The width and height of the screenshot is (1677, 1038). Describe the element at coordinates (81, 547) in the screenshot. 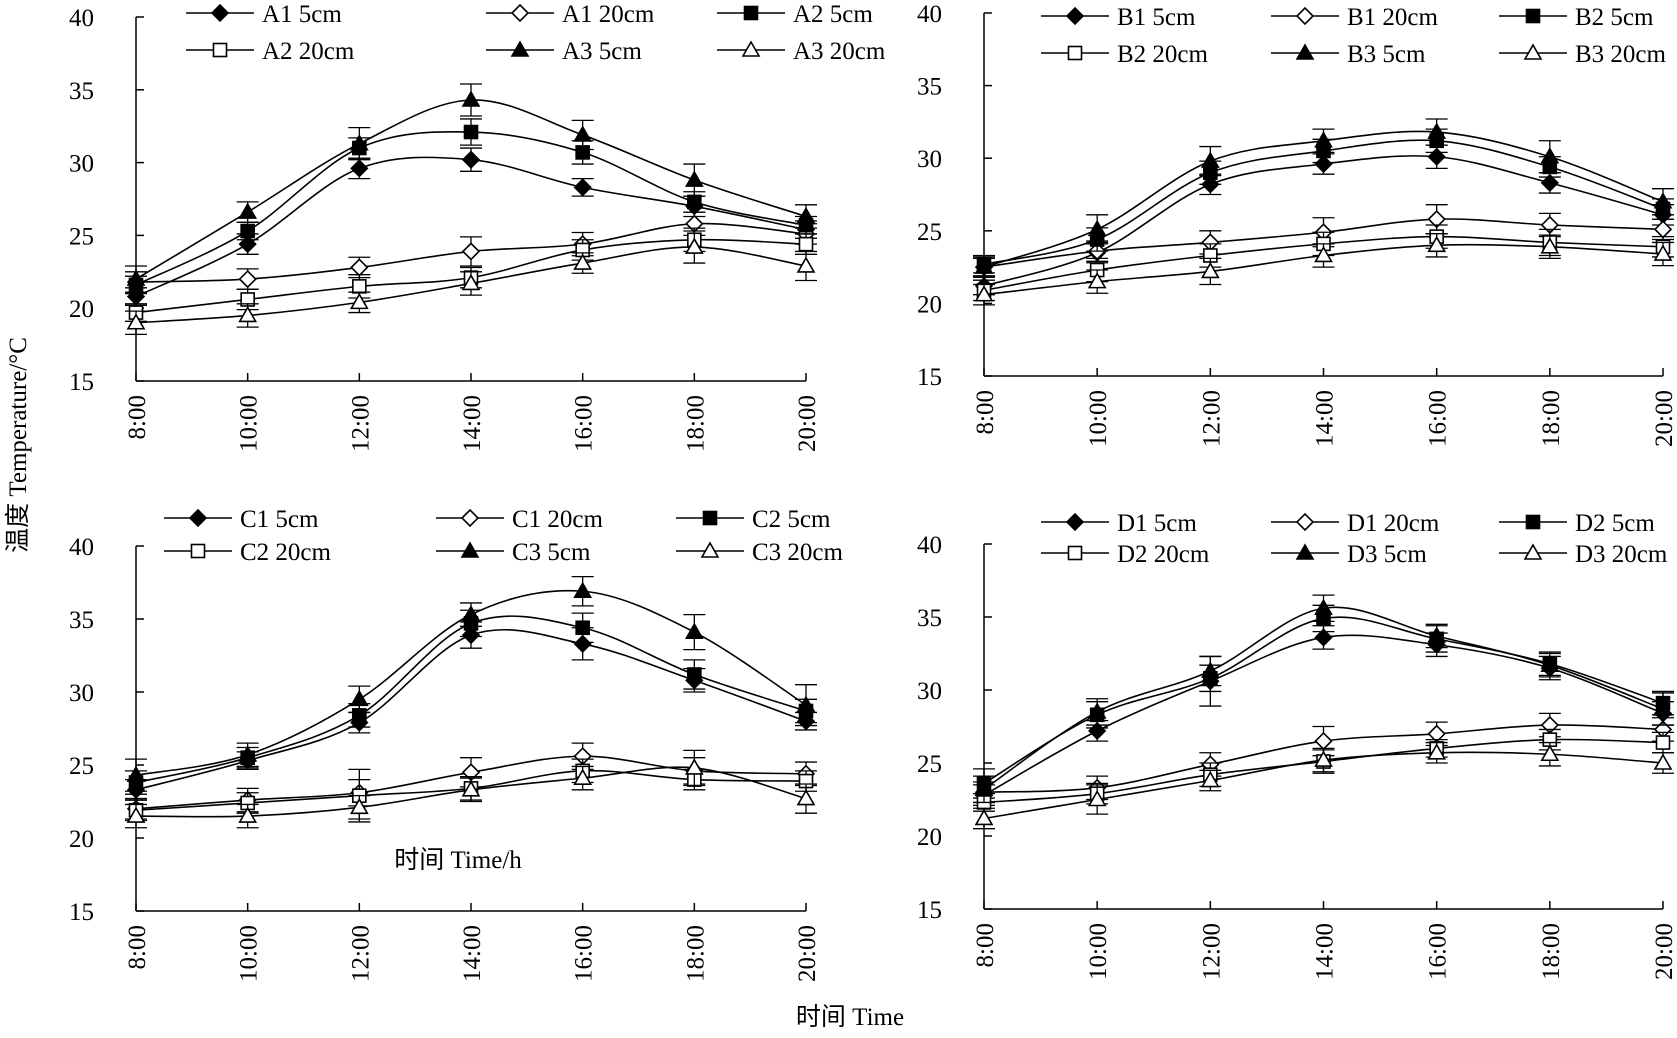

I see `panel-c-ytick-label: 40` at that location.